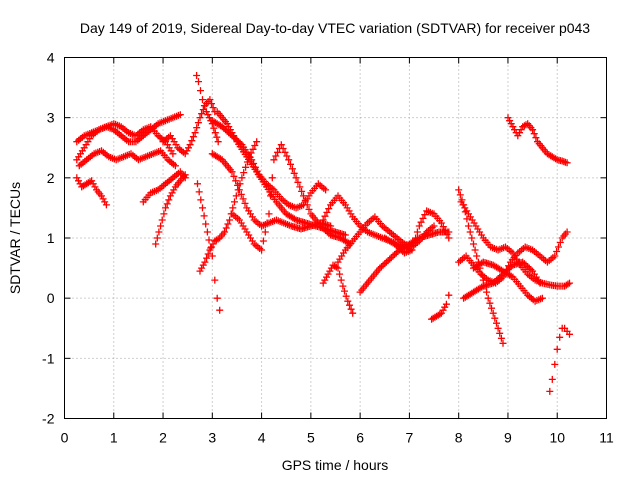  Describe the element at coordinates (360, 438) in the screenshot. I see `x-tick-label: 6` at that location.